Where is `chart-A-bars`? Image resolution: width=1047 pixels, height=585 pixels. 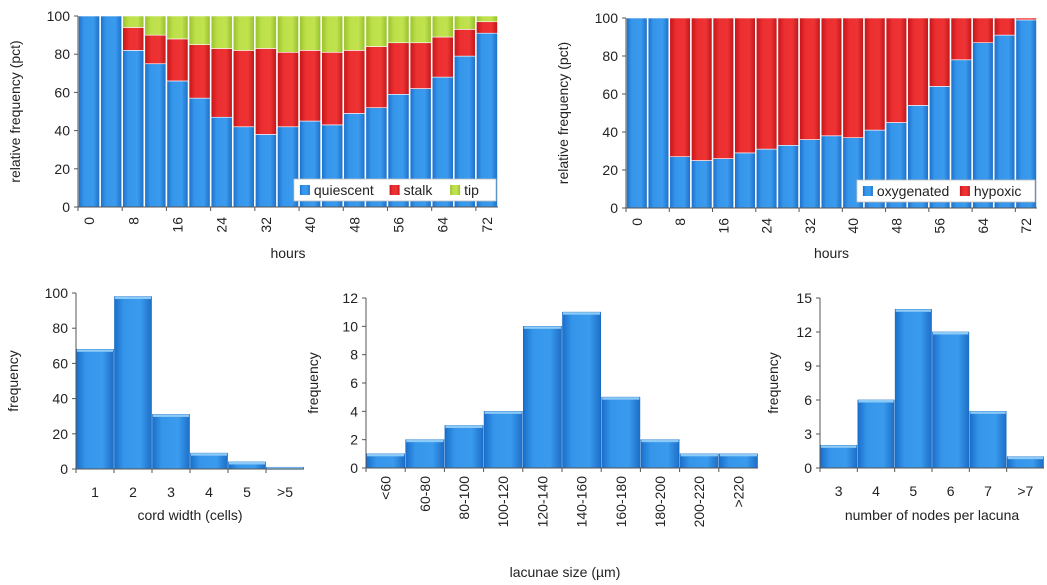 chart-A-bars is located at coordinates (288, 111).